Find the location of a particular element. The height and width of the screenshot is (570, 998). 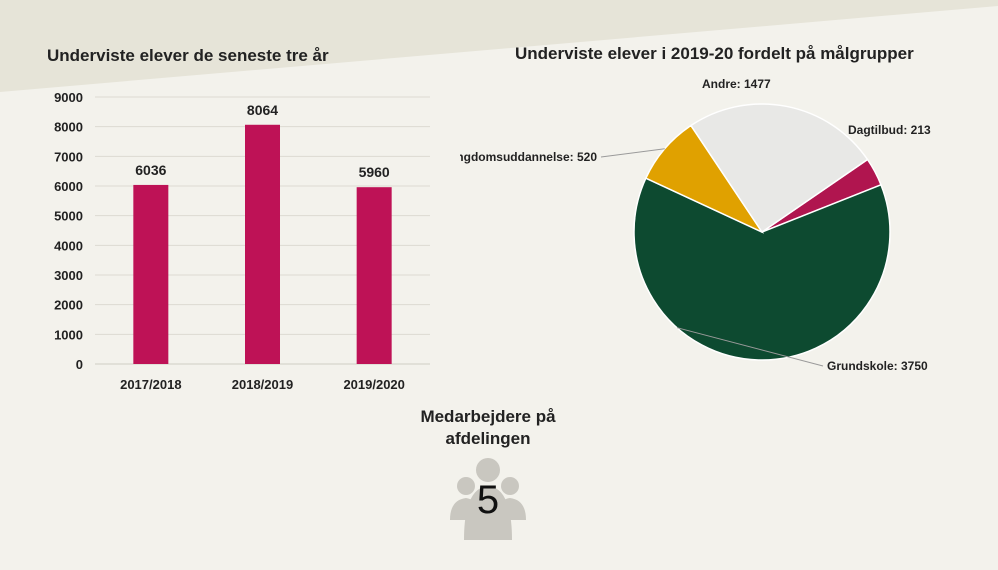

bar-2018-2019 is located at coordinates (262, 244).